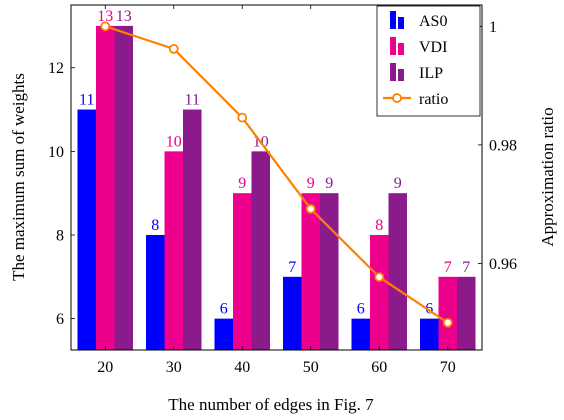 This screenshot has height=420, width=564. Describe the element at coordinates (393, 20) in the screenshot. I see `legend-swatch-as0` at that location.